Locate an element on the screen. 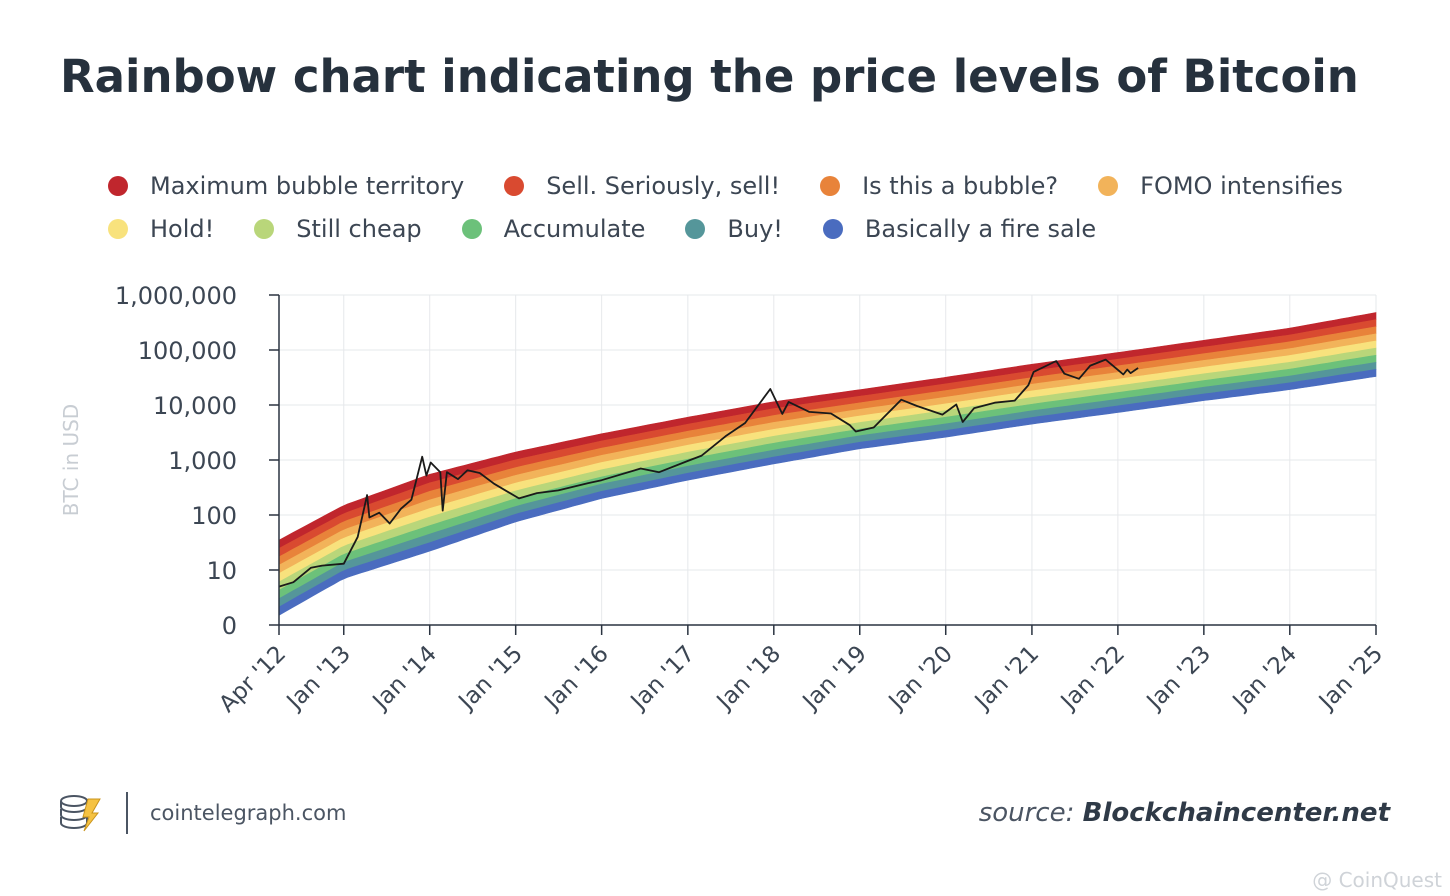  y-tick-label: 10 is located at coordinates (221, 571).